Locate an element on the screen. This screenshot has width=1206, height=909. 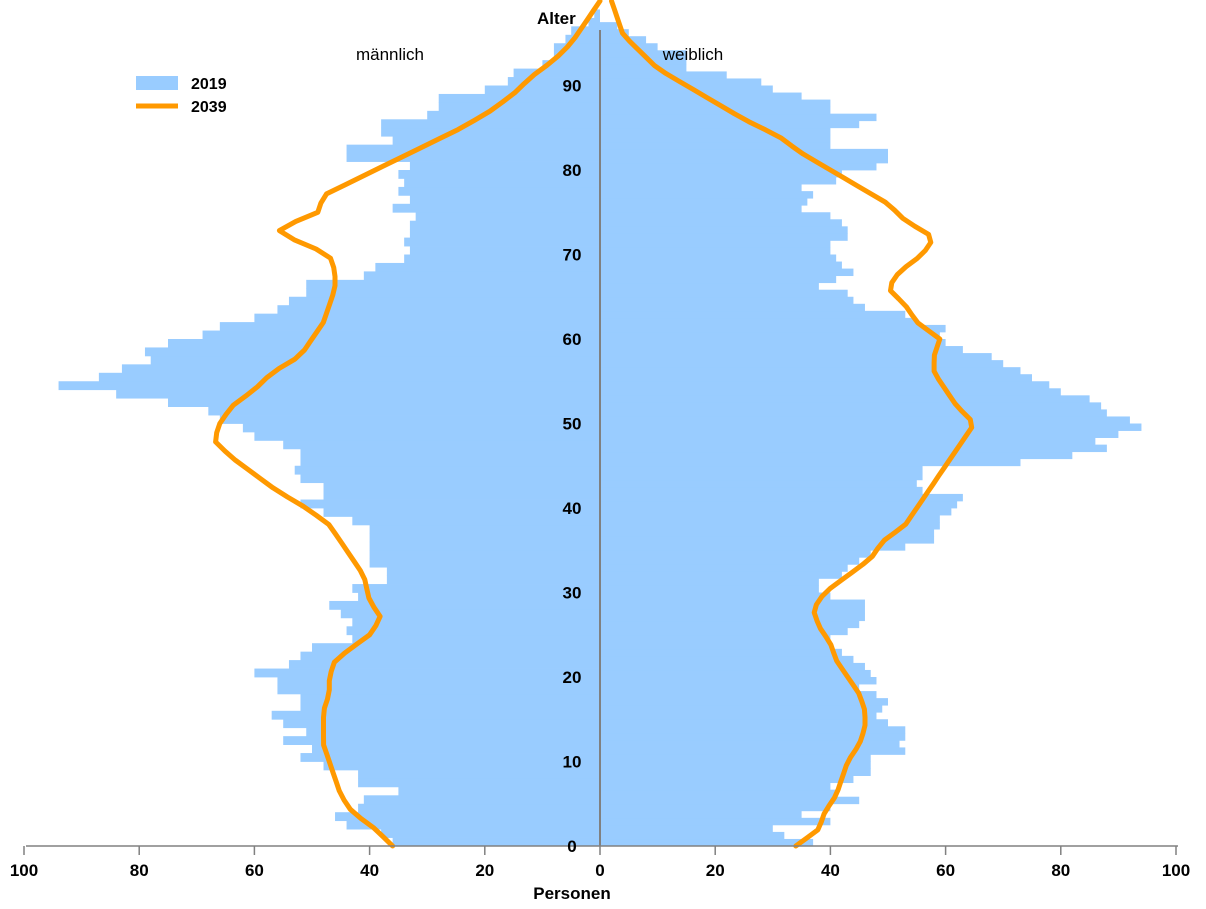
legend-swatch-2019 is located at coordinates (157, 83).